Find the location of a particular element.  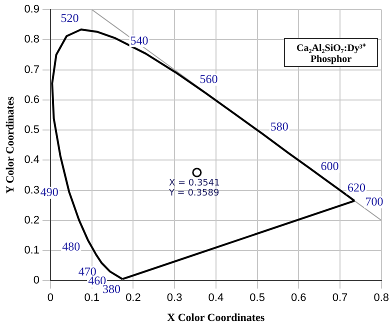

annotation: X = 0.3541 Y = 0.3589 is located at coordinates (194, 188).